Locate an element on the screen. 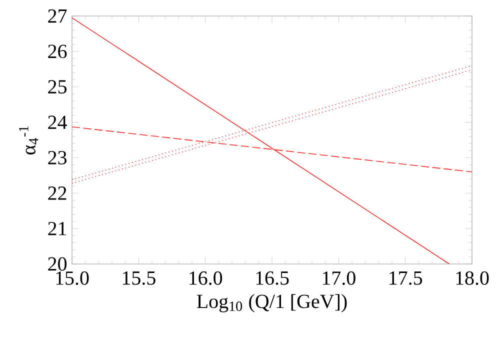 The image size is (498, 341). y-tick-label: 26 is located at coordinates (57, 51).